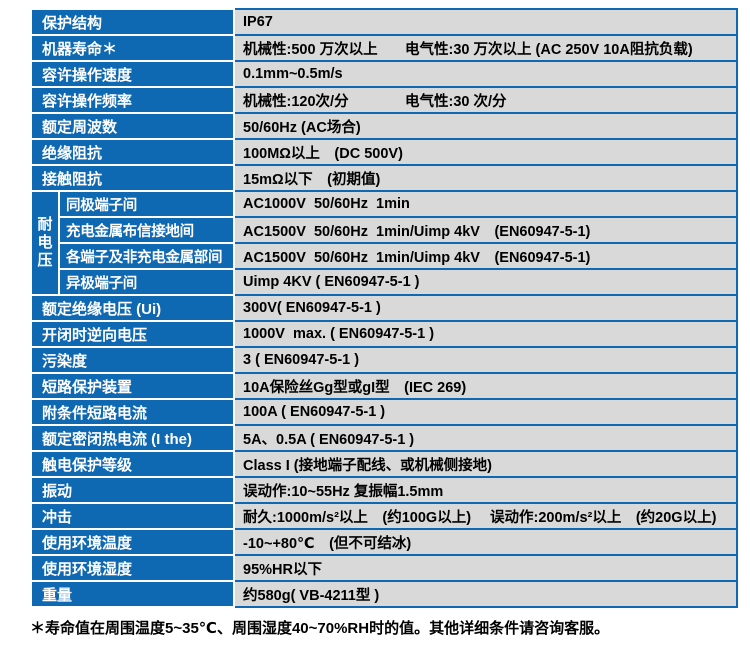 The width and height of the screenshot is (750, 646). What do you see at coordinates (132, 126) in the screenshot?
I see `row-label: 额定周波数` at bounding box center [132, 126].